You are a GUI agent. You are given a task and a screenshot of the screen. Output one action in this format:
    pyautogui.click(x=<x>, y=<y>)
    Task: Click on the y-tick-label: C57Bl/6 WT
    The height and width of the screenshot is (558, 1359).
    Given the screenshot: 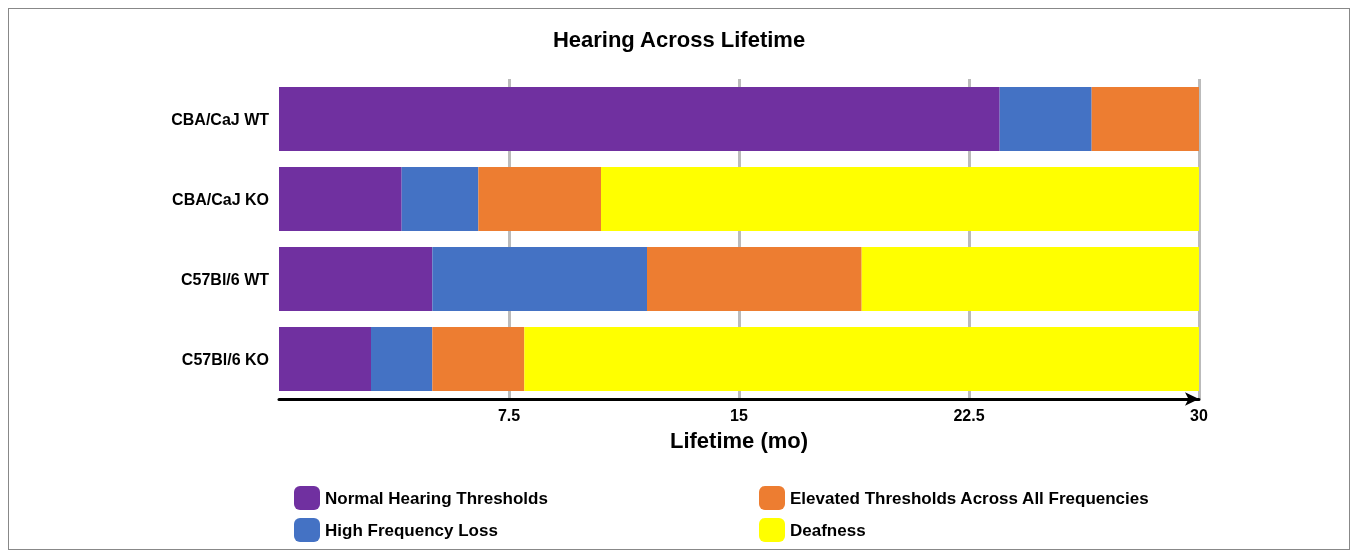 What is the action you would take?
    pyautogui.click(x=225, y=279)
    